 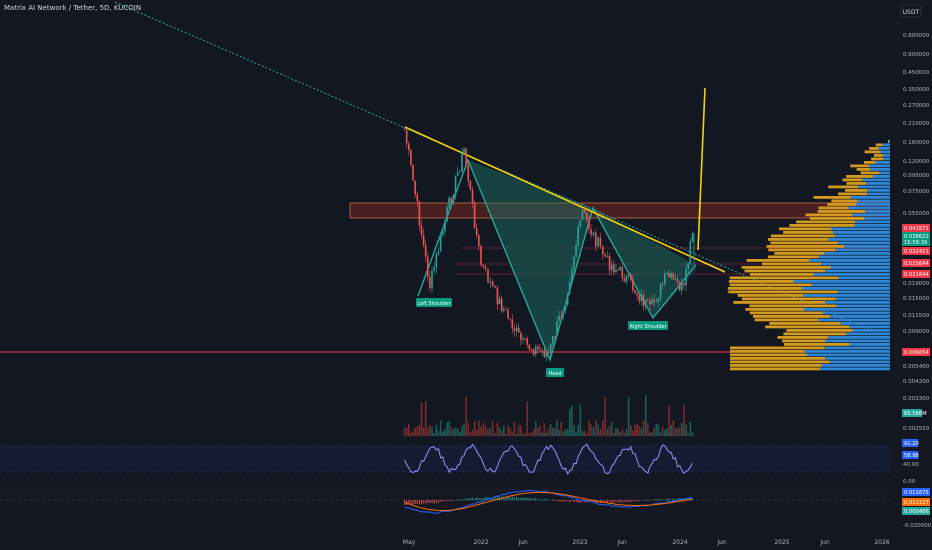 I want to click on price-tick-label: 0.075000, so click(x=916, y=192).